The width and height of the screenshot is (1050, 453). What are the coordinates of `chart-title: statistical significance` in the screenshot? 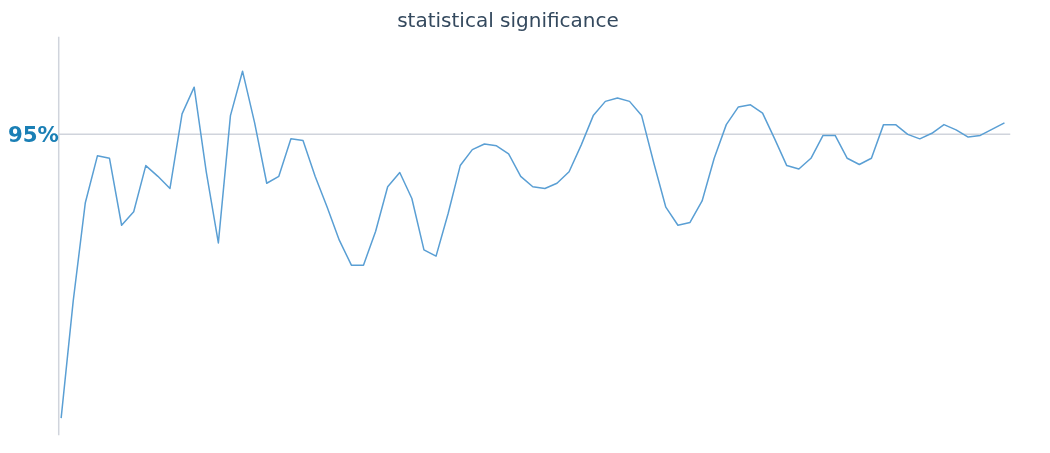 It's located at (508, 19).